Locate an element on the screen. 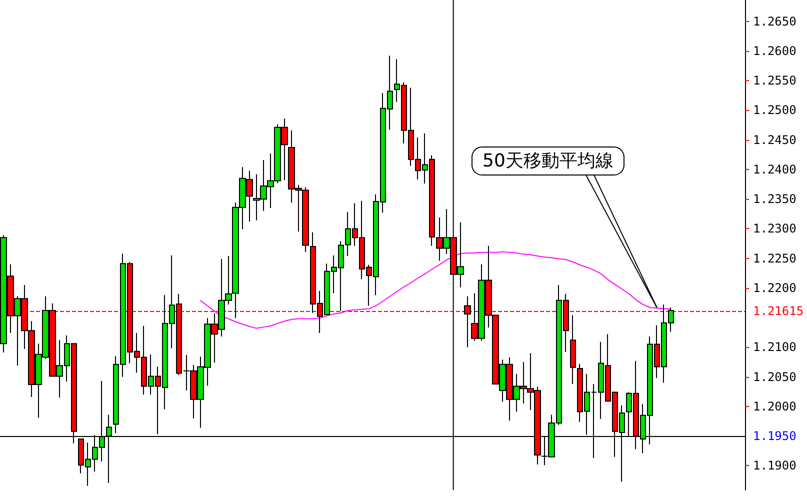  y-tick-label: 1.2250 is located at coordinates (774, 258).